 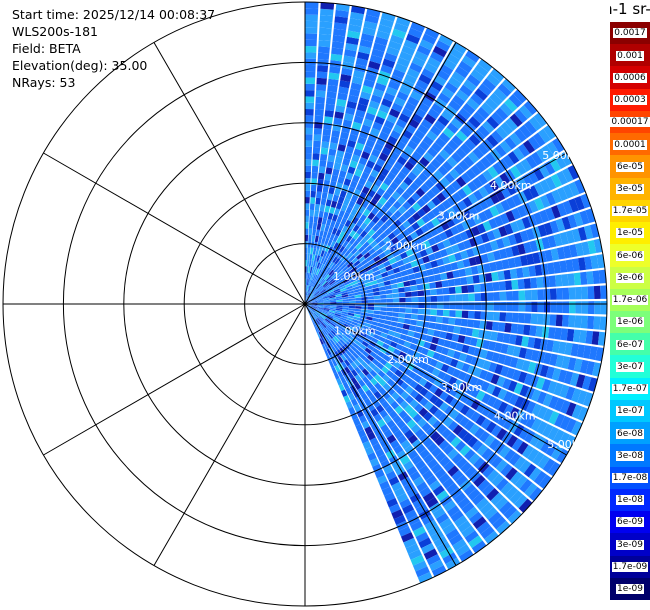 I want to click on colorbar-swatch: 1e-08, so click(x=630, y=500).